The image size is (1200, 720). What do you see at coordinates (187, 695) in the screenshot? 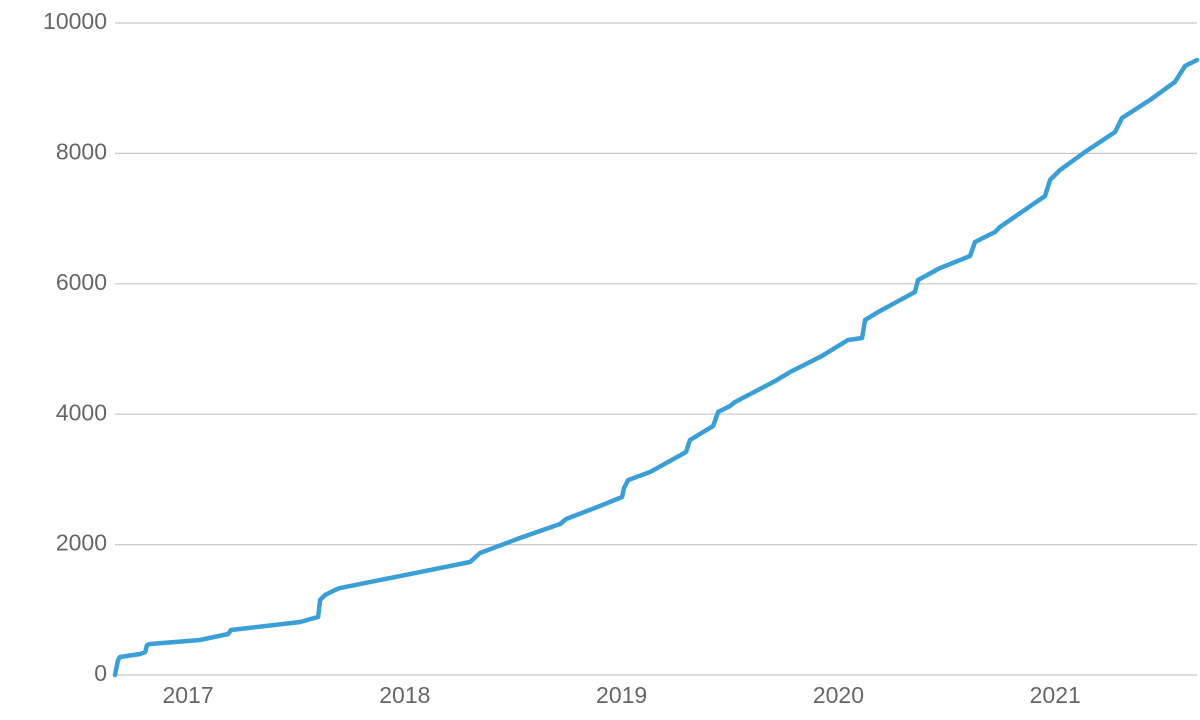
I see `x-tick-label: 2017` at bounding box center [187, 695].